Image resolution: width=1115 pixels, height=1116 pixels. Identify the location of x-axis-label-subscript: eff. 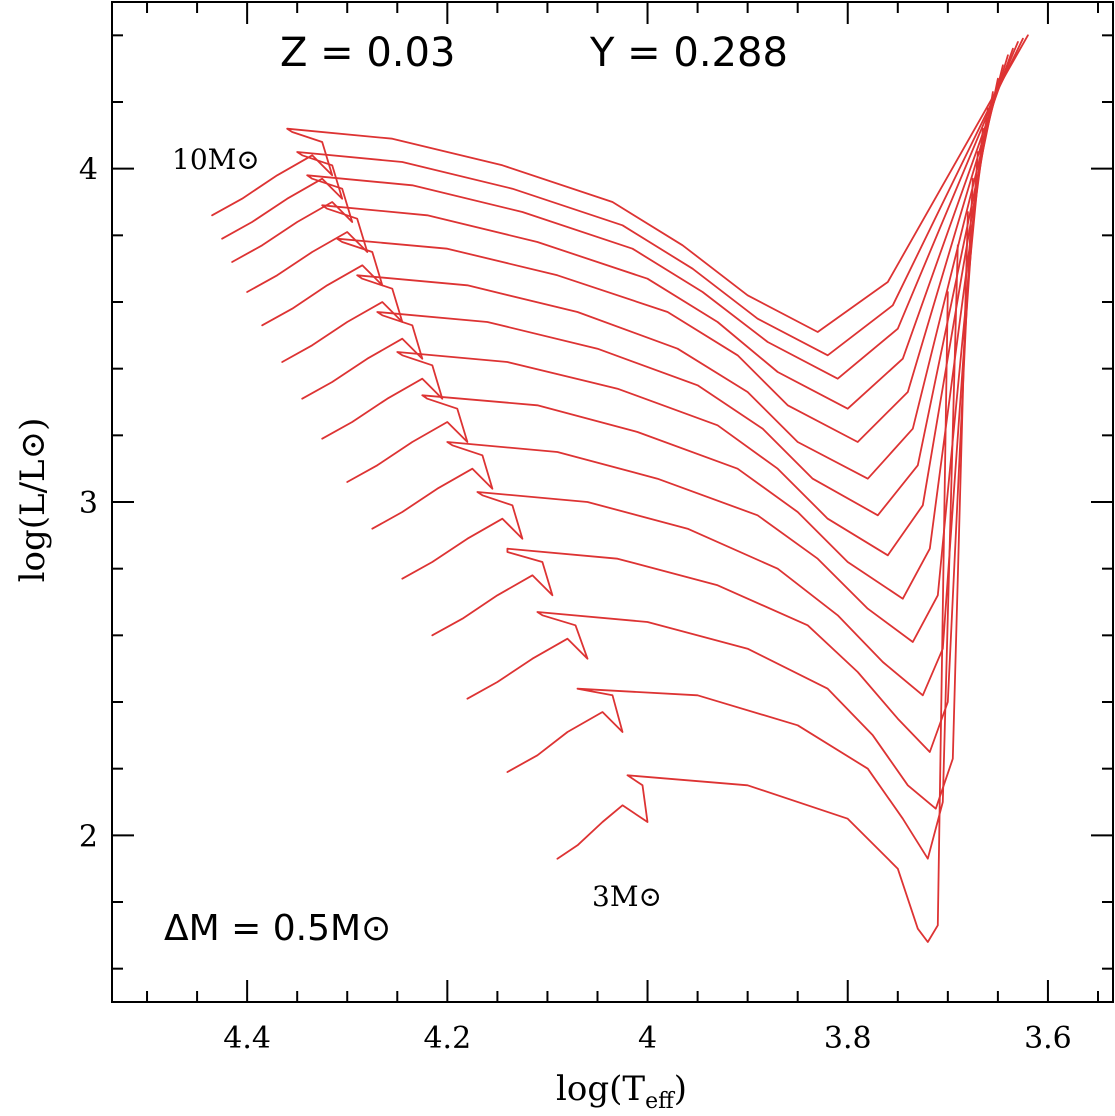
(660, 1101).